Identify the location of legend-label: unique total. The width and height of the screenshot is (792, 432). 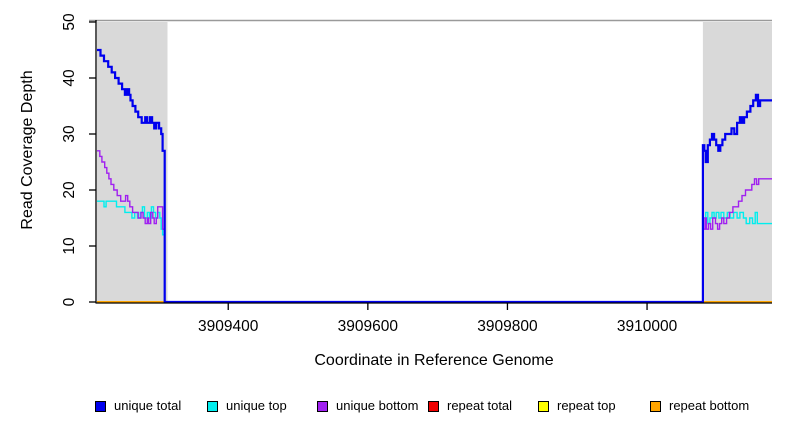
(148, 405).